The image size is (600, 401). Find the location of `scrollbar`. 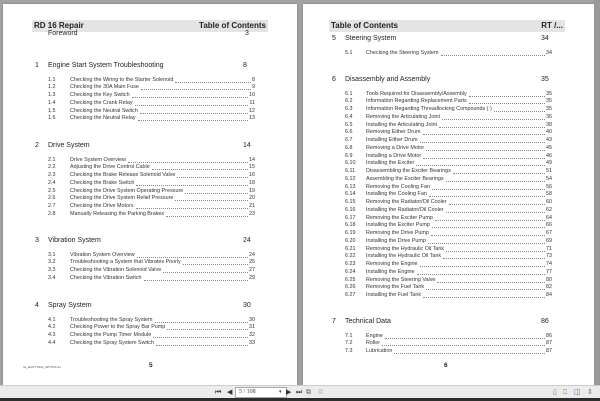

scrollbar is located at coordinates (597, 192).